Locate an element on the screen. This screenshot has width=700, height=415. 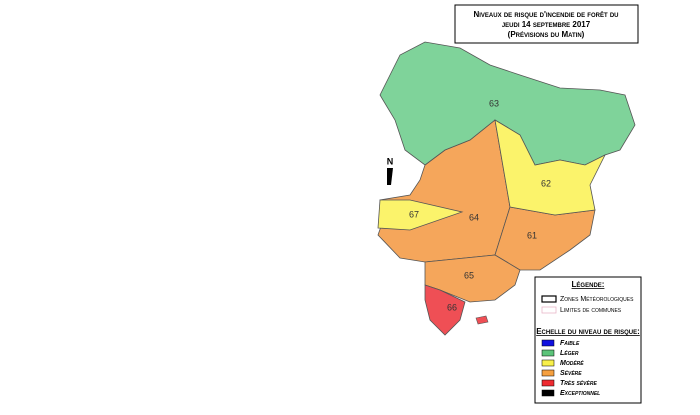
scale-level: Léger is located at coordinates (569, 353).